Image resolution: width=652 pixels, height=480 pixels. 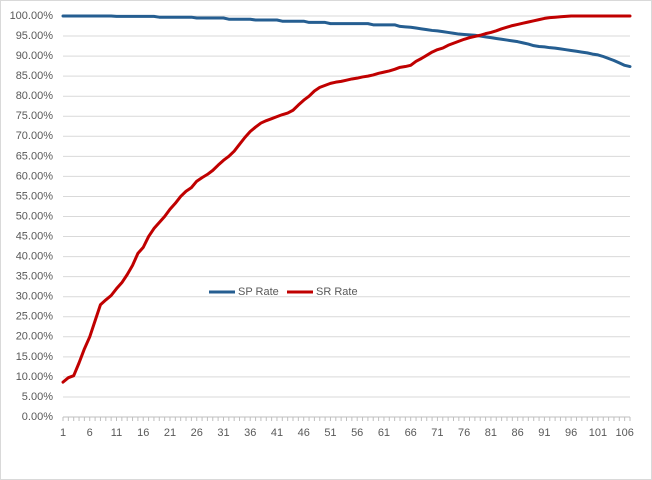 What do you see at coordinates (330, 433) in the screenshot?
I see `x-tick-label: 51` at bounding box center [330, 433].